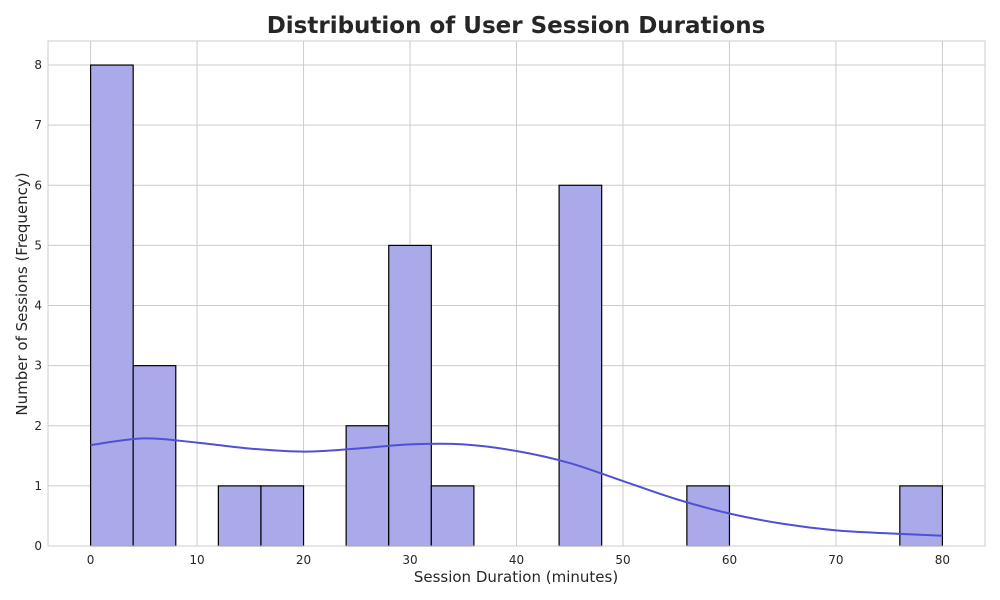 The width and height of the screenshot is (1000, 600). What do you see at coordinates (516, 26) in the screenshot?
I see `chart-title: Distribution of User Session Durations` at bounding box center [516, 26].